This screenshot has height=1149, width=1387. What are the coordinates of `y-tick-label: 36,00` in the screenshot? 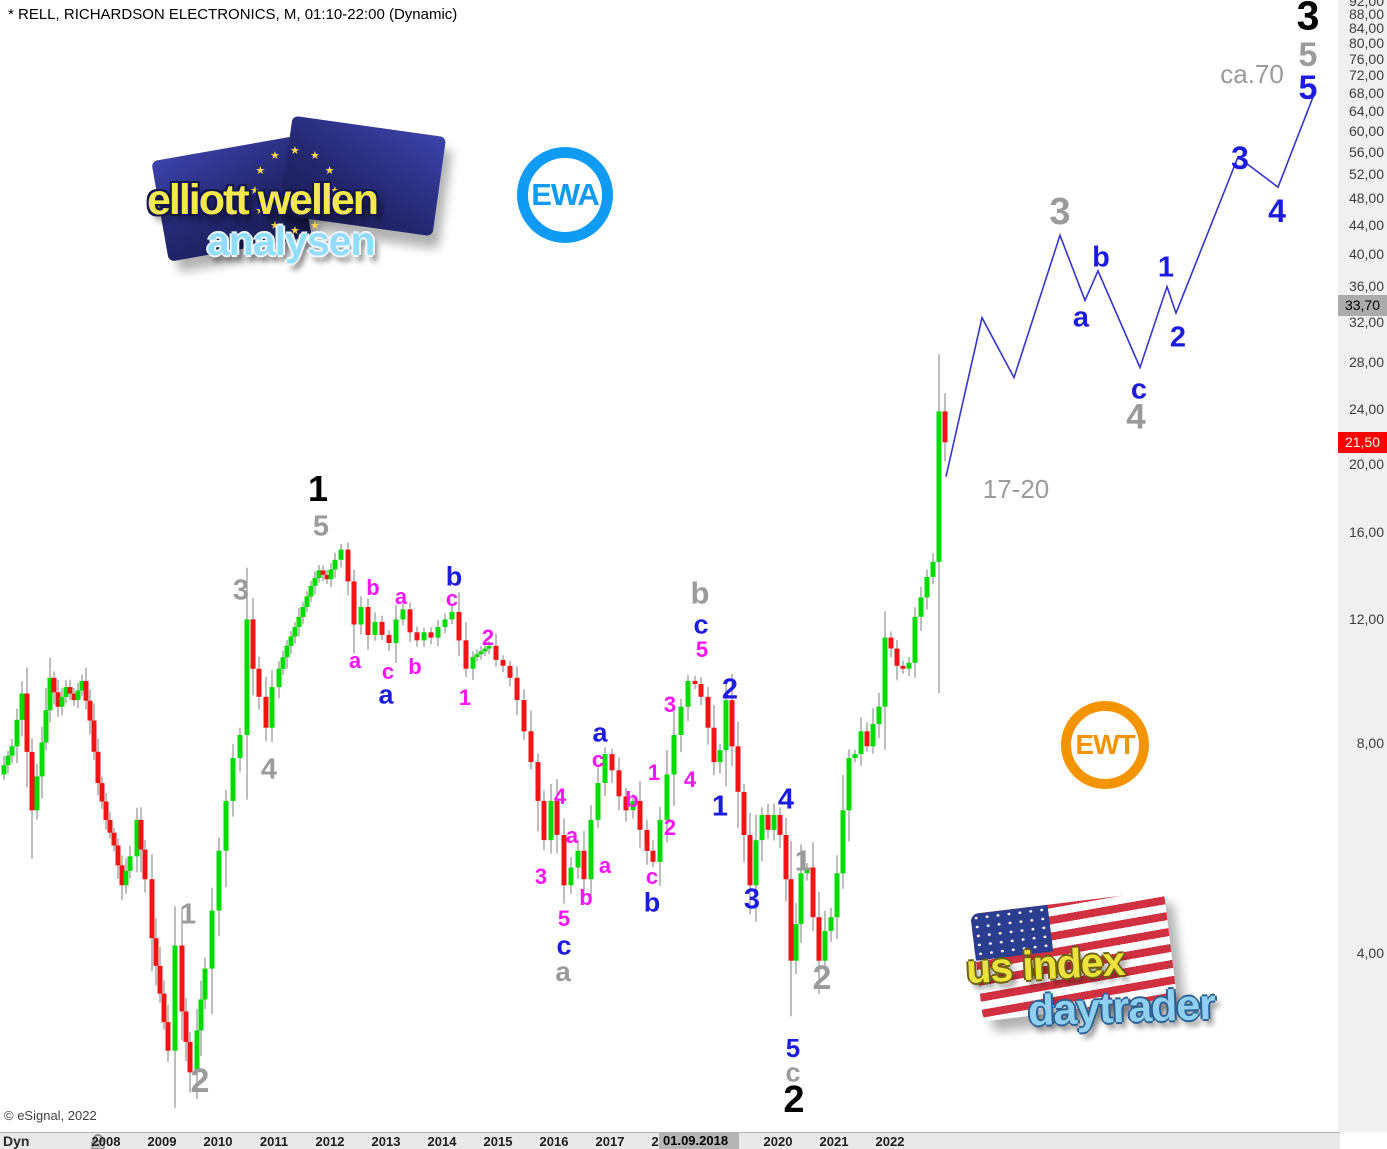 It's located at (1366, 285).